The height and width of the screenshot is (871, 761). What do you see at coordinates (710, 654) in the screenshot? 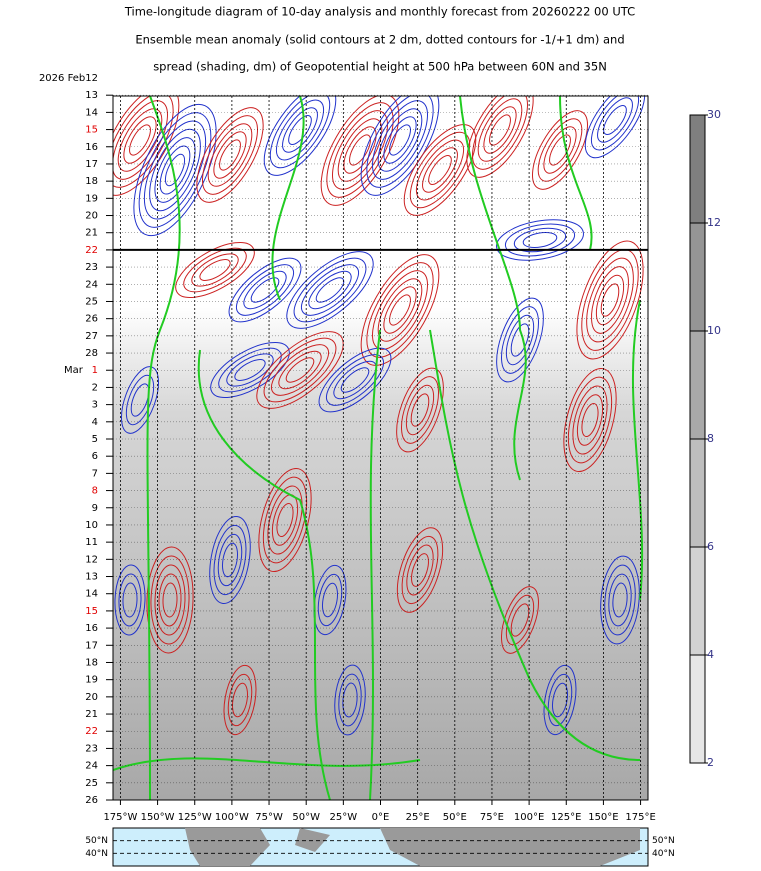
I see `colorbar-label: 4` at bounding box center [710, 654].